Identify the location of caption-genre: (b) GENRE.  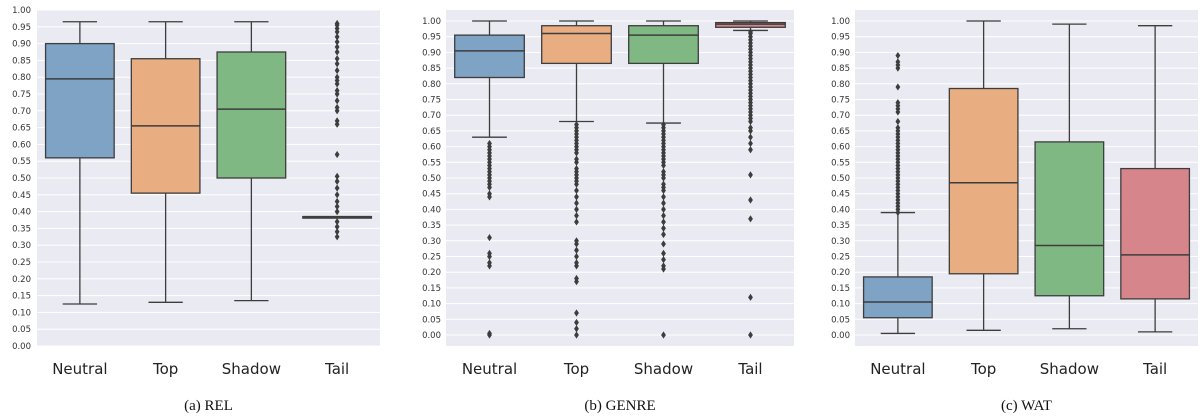
(619, 406).